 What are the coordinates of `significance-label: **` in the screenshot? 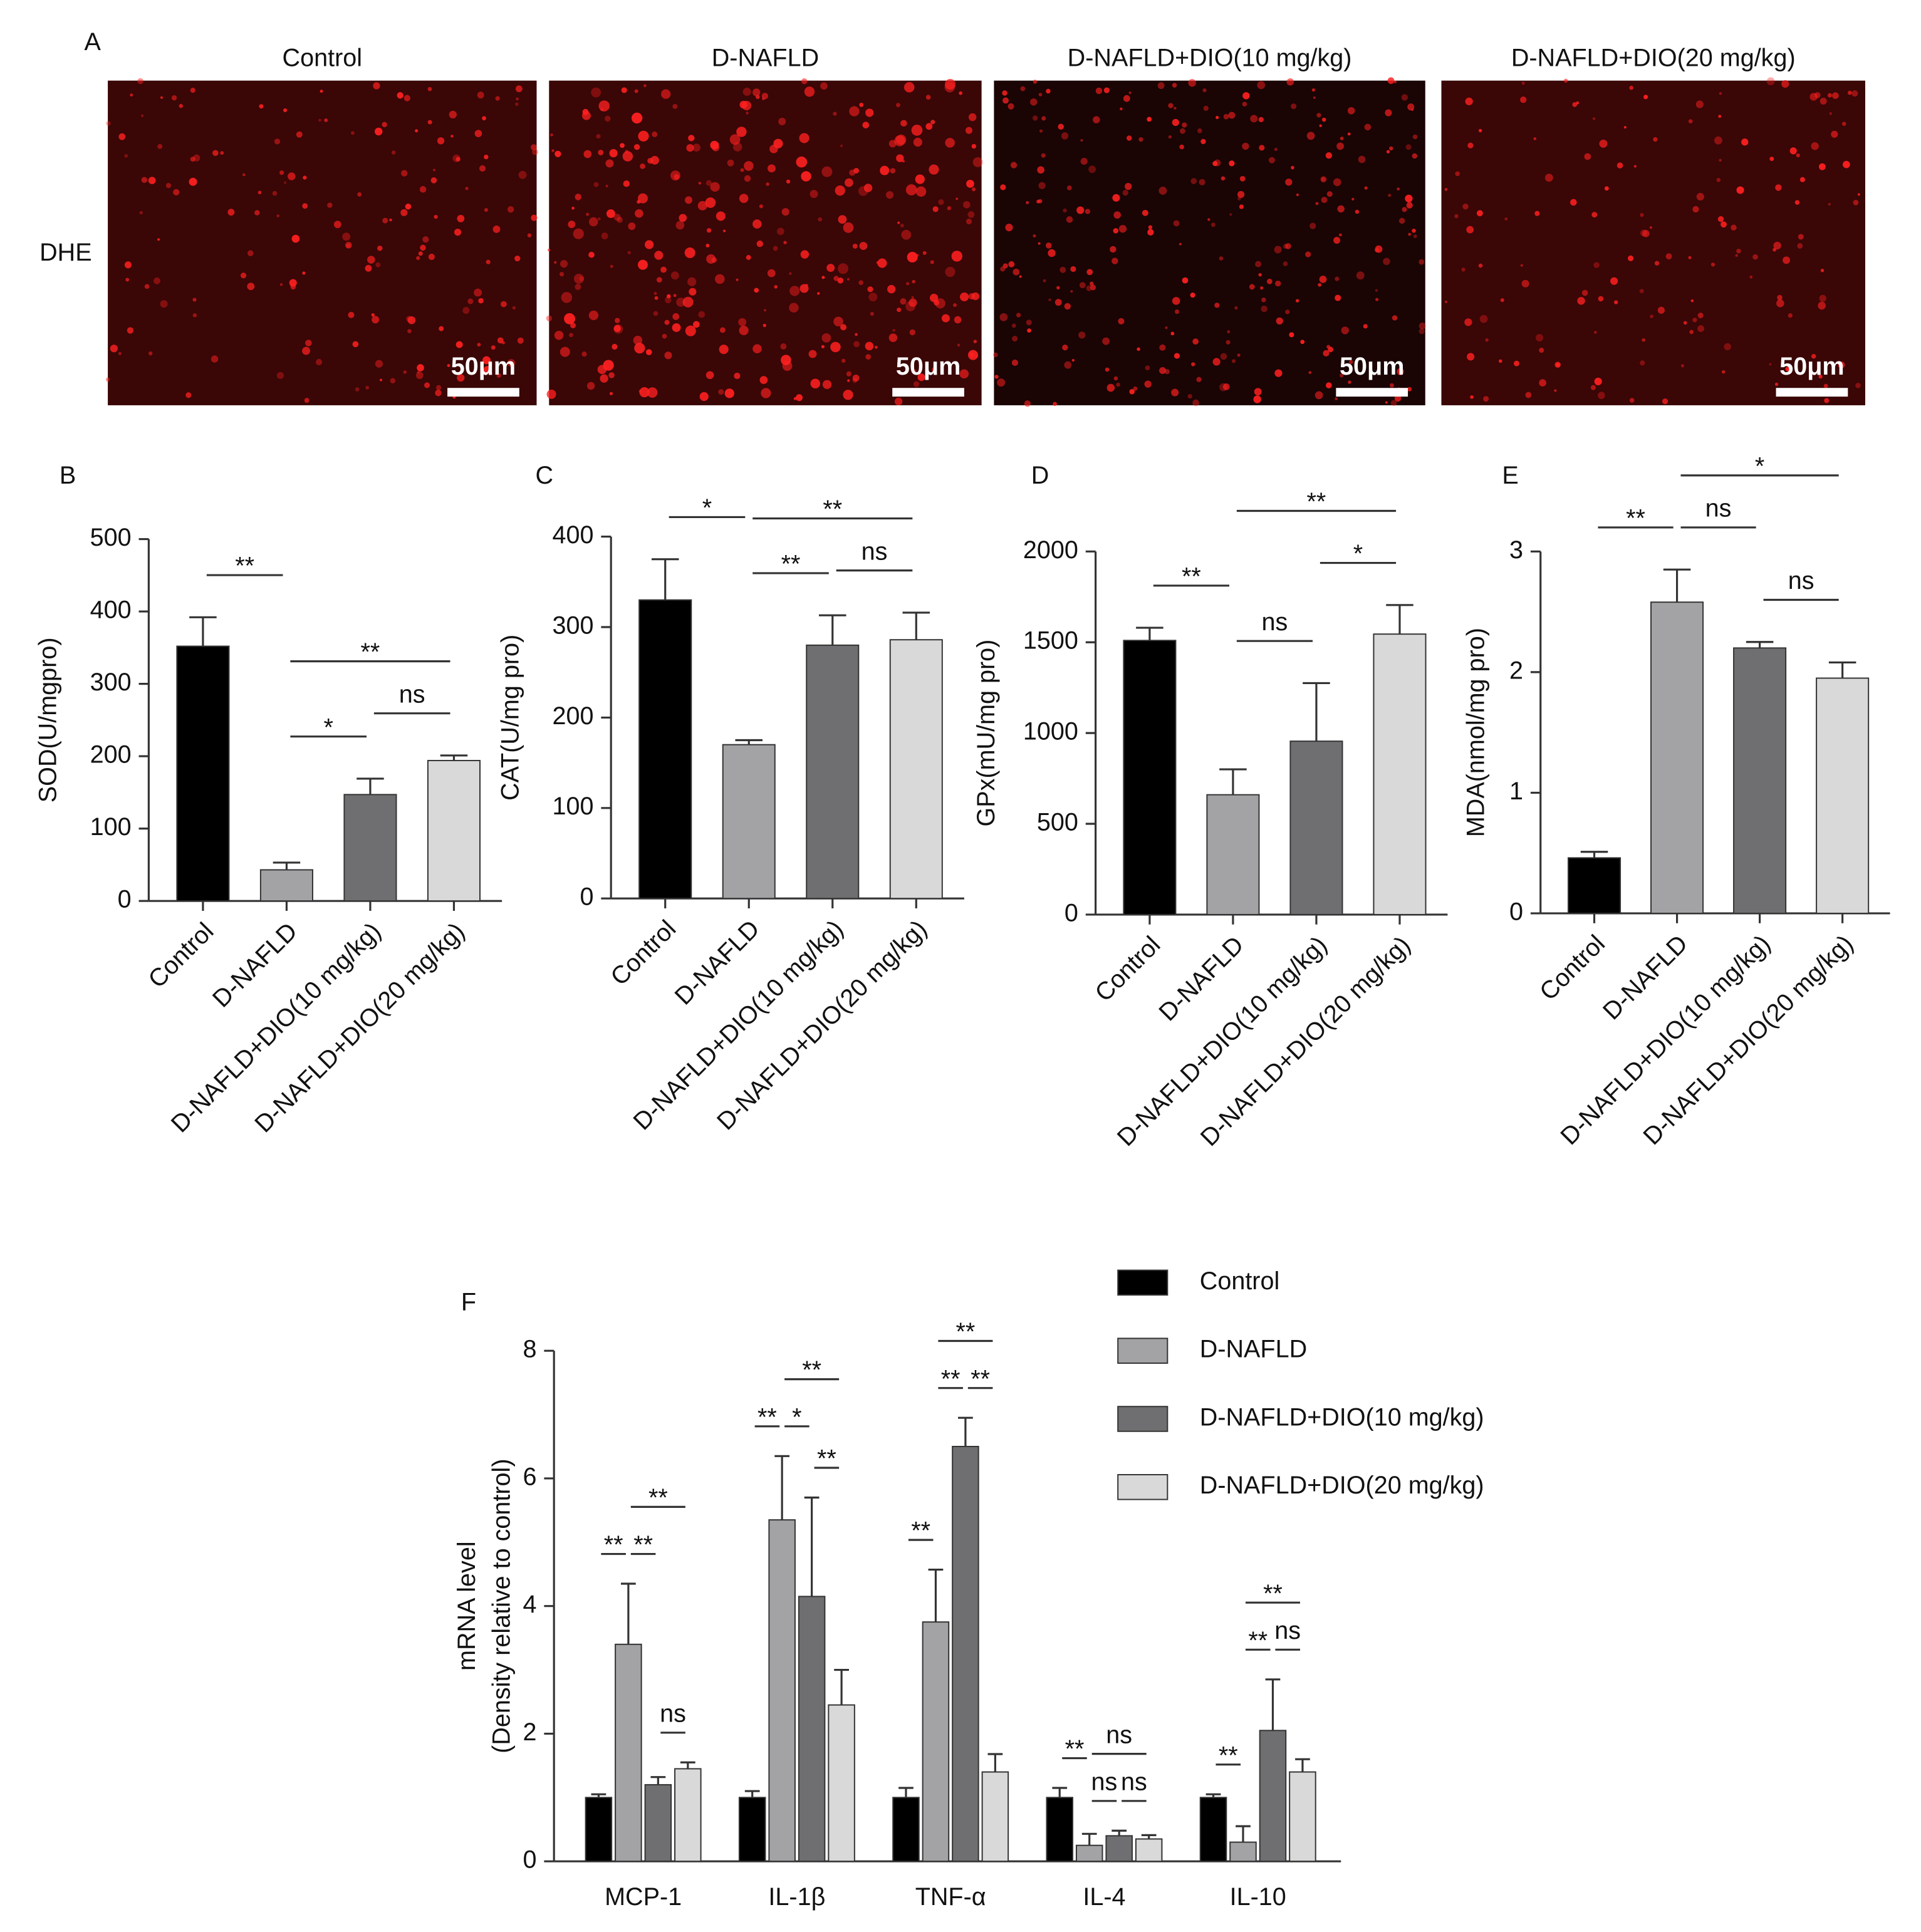 It's located at (791, 564).